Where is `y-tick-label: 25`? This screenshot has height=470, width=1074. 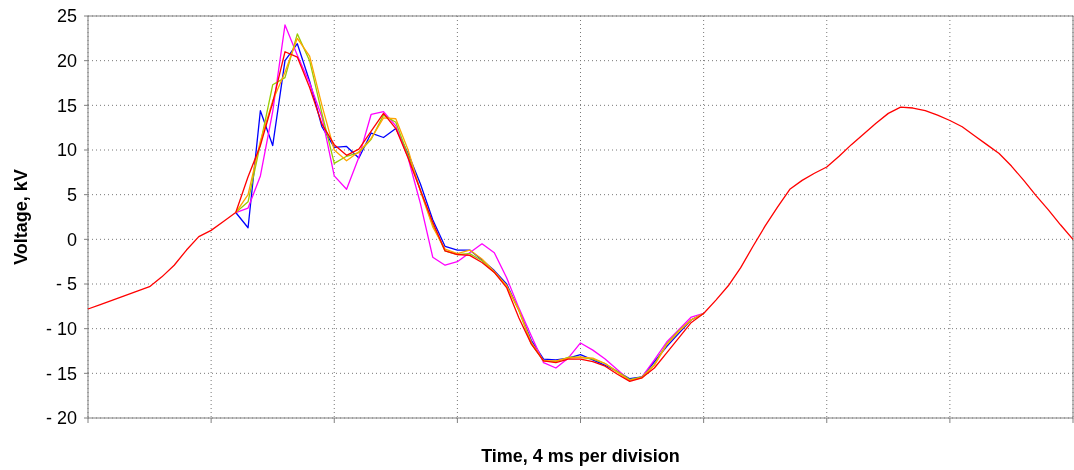 y-tick-label: 25 is located at coordinates (66, 16).